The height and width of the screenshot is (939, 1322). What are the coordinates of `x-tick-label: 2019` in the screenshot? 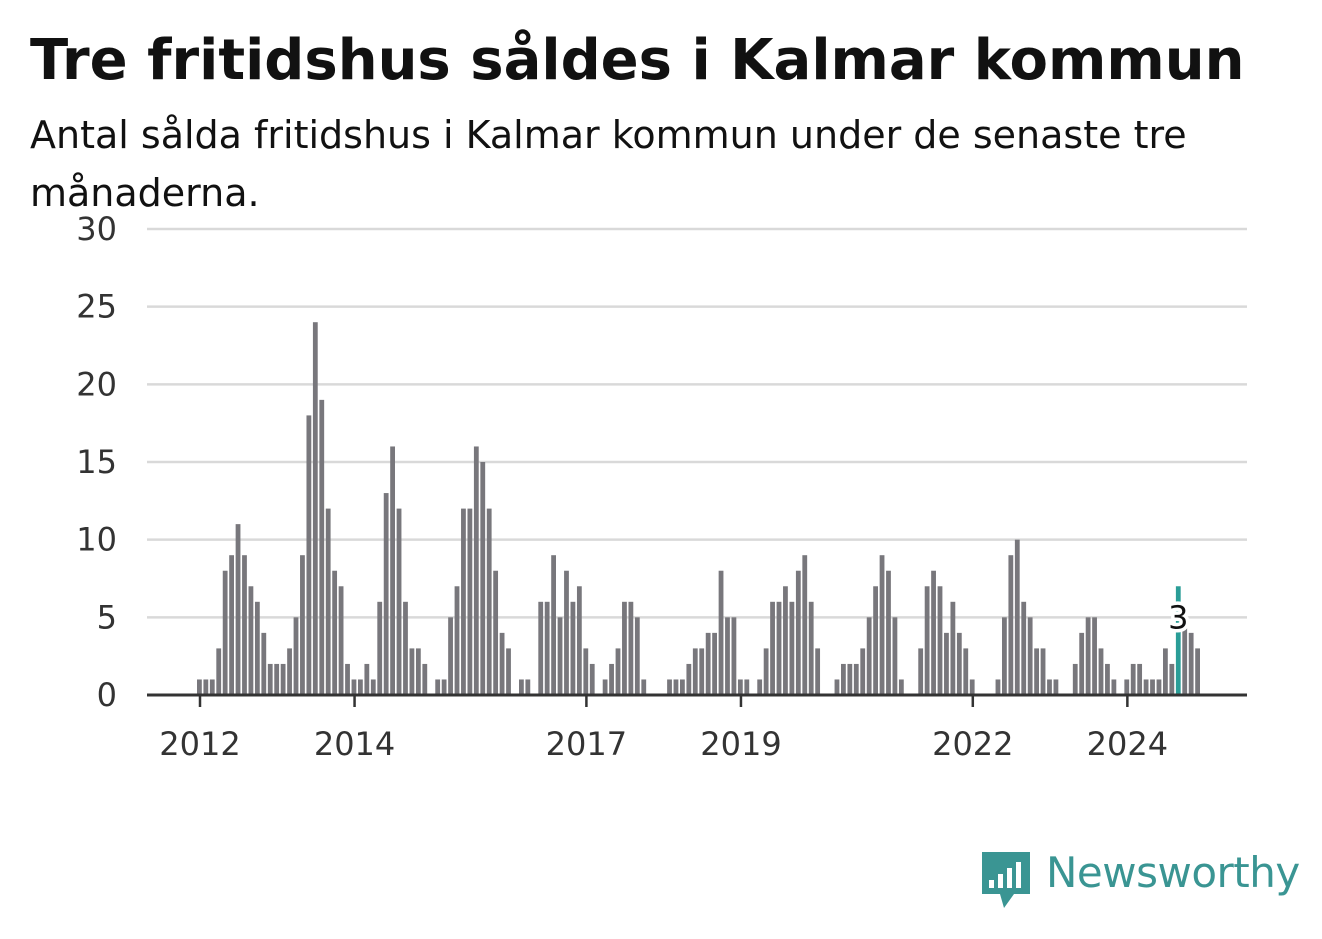 It's located at (740, 744).